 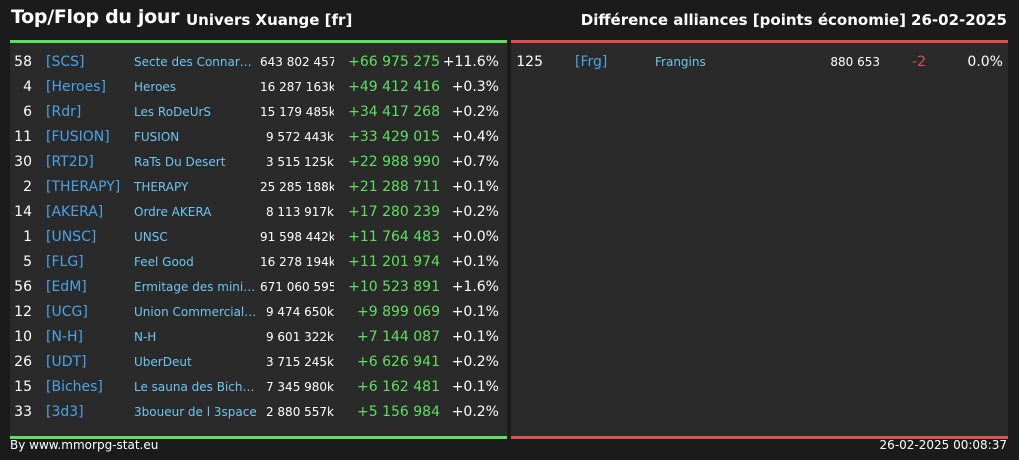 I want to click on top-difference: +11 764 483, so click(x=394, y=237).